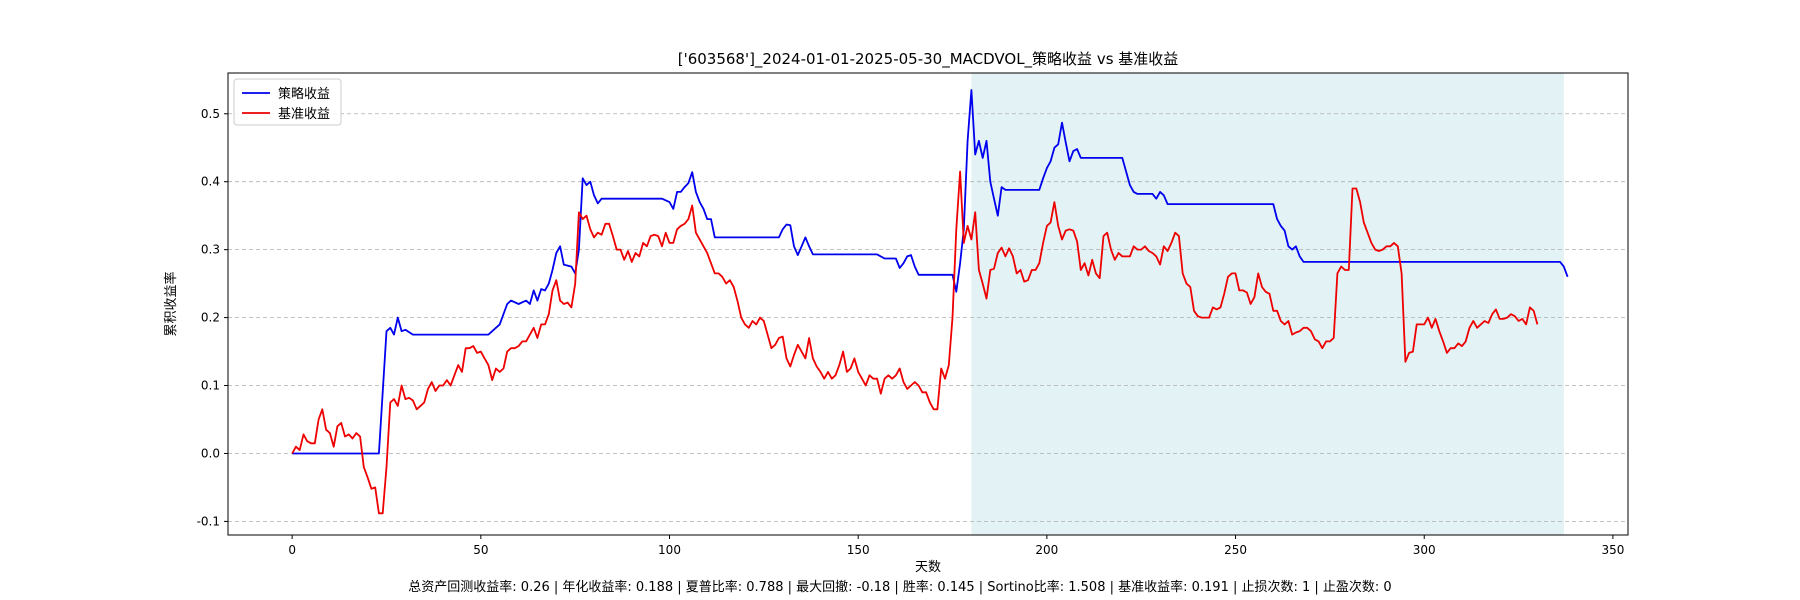 This screenshot has width=1800, height=600. What do you see at coordinates (210, 250) in the screenshot?
I see `y-tick-label: 0.3` at bounding box center [210, 250].